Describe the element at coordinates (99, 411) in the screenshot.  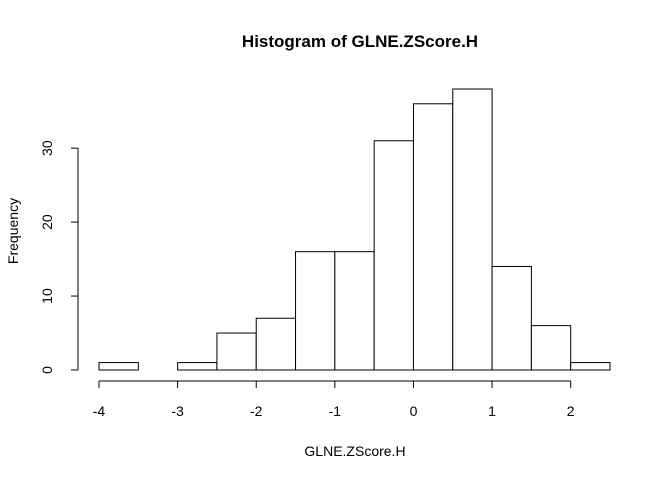
I see `x-tick-label: -4` at that location.